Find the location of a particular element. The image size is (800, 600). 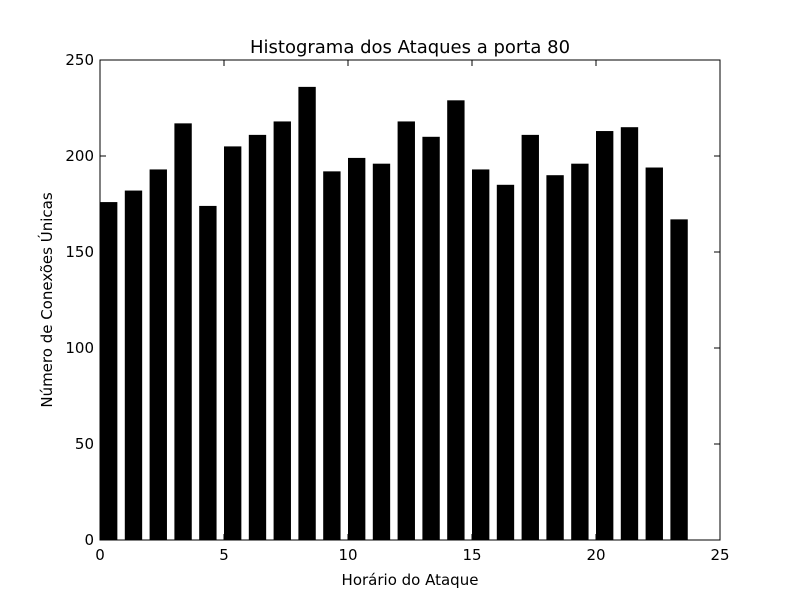

y-tick-label-50: 50 is located at coordinates (84, 444).